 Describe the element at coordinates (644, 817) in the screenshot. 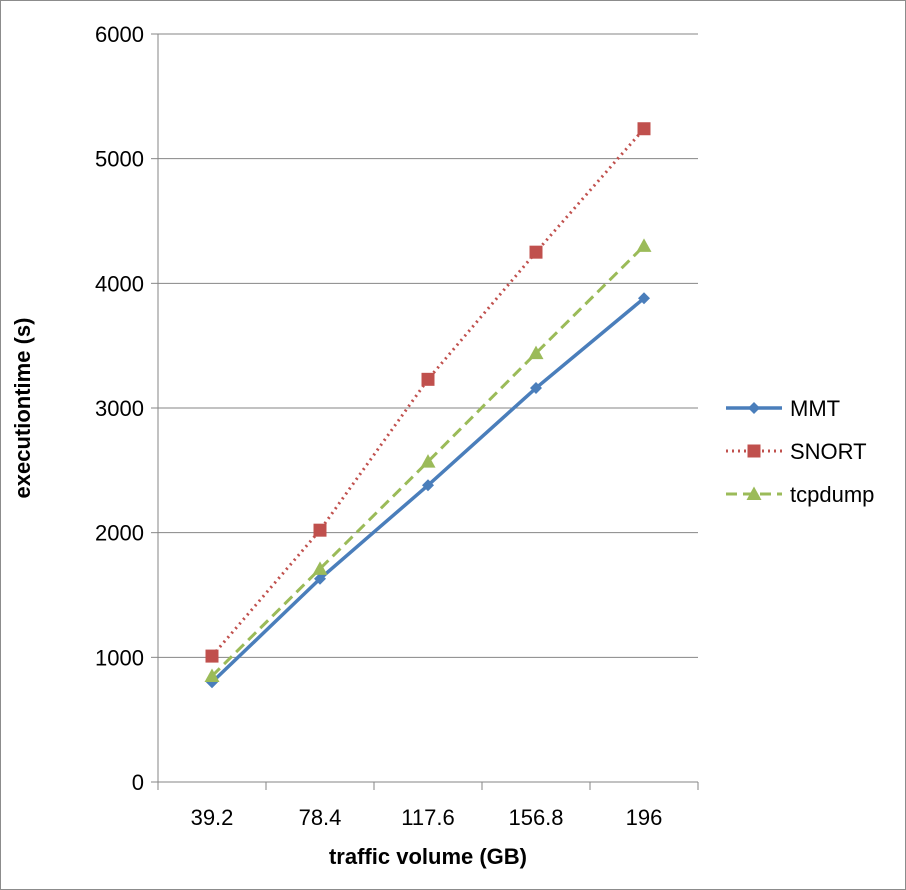

I see `x-tick-label: 196` at that location.